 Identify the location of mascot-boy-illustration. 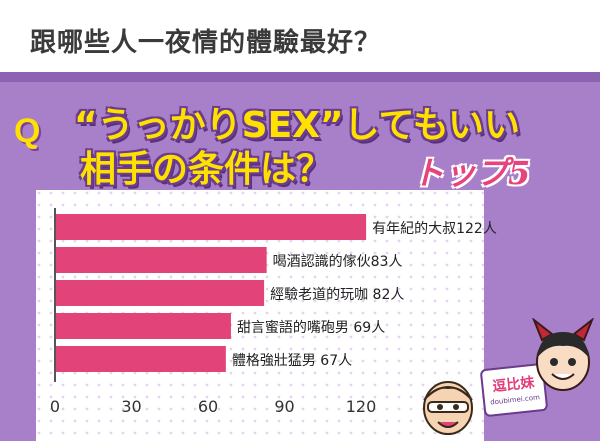
(448, 408).